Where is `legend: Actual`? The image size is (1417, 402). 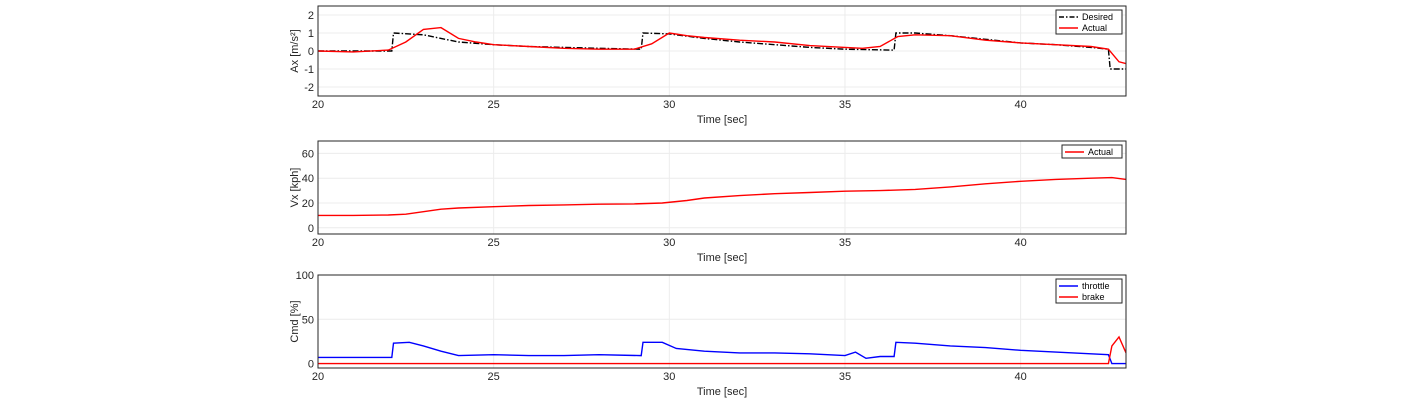 legend: Actual is located at coordinates (1092, 151).